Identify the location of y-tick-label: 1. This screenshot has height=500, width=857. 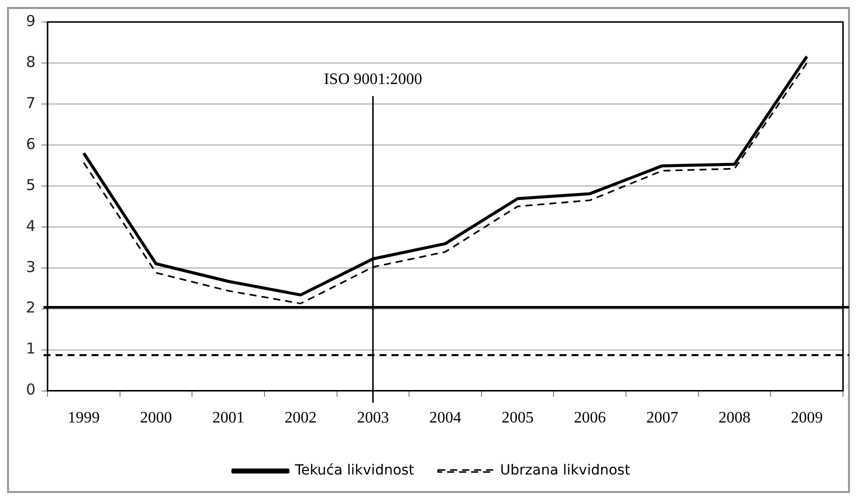
(31, 349).